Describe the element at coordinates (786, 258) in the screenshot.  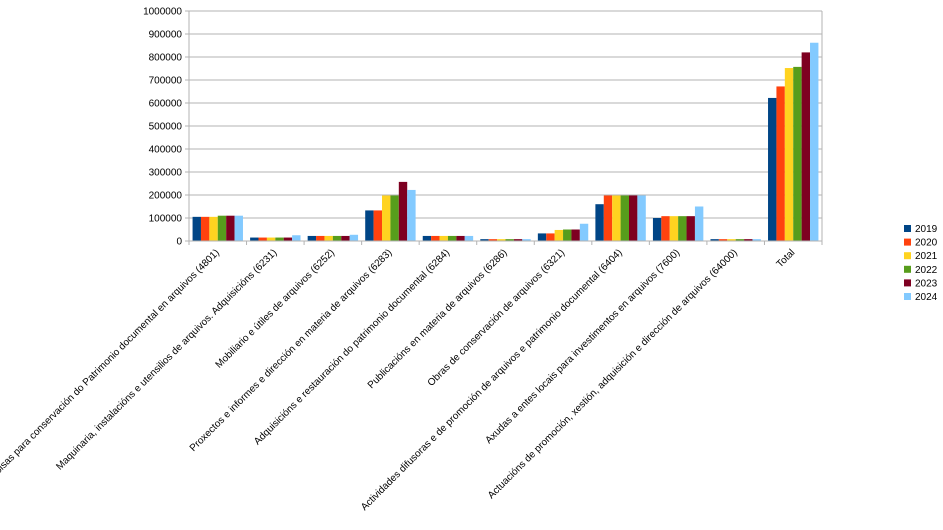
I see `category-label: Total` at that location.